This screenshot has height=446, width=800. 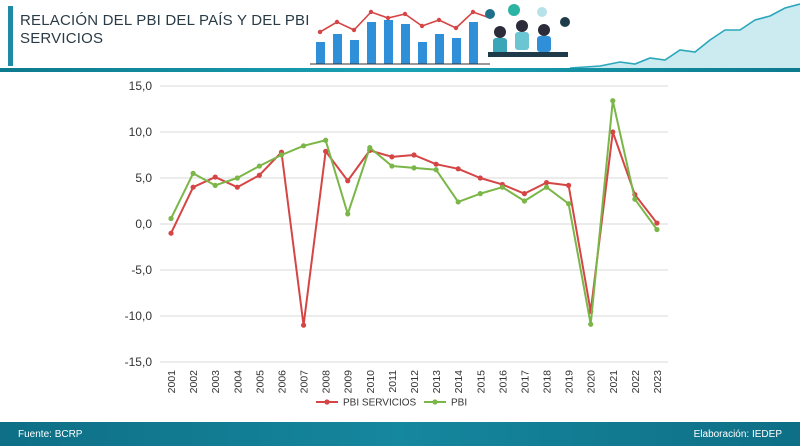 I want to click on header-people-illustration, so click(x=527, y=30).